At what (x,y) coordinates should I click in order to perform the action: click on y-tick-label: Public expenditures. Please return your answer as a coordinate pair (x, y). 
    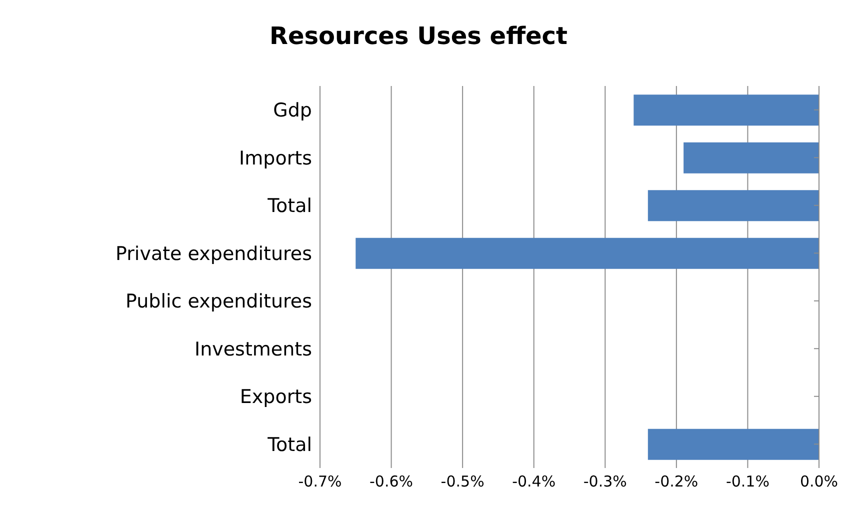
    Looking at the image, I should click on (219, 301).